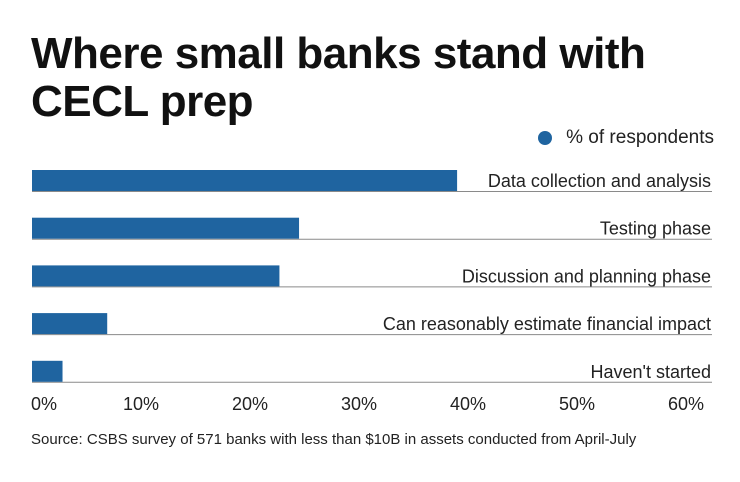 The image size is (740, 482). Describe the element at coordinates (250, 404) in the screenshot. I see `x-tick-label: 20%` at that location.